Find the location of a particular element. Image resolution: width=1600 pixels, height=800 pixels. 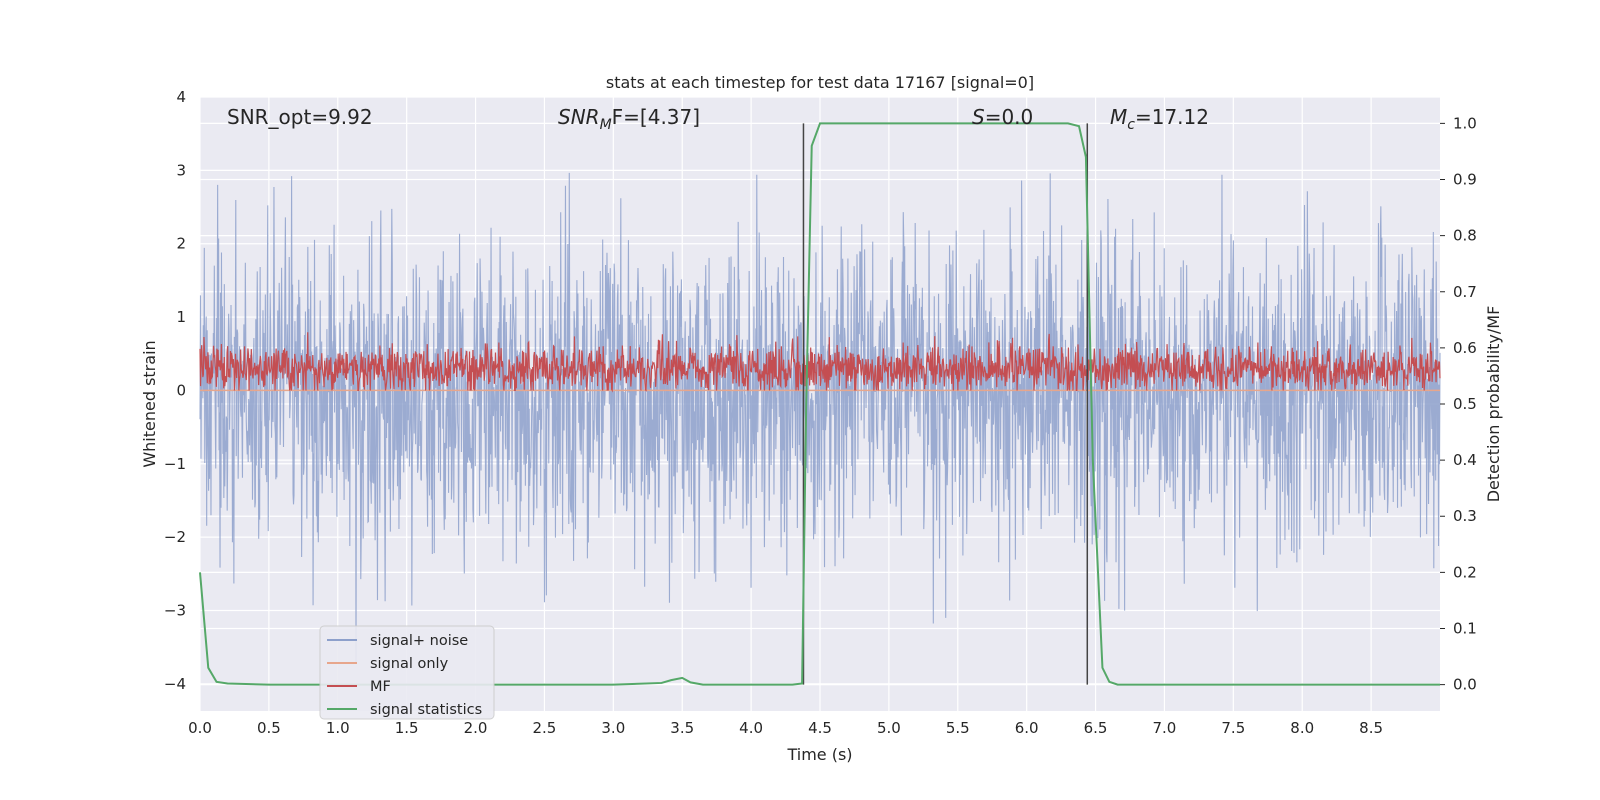

x-tick-label: 7.5 is located at coordinates (1233, 728).